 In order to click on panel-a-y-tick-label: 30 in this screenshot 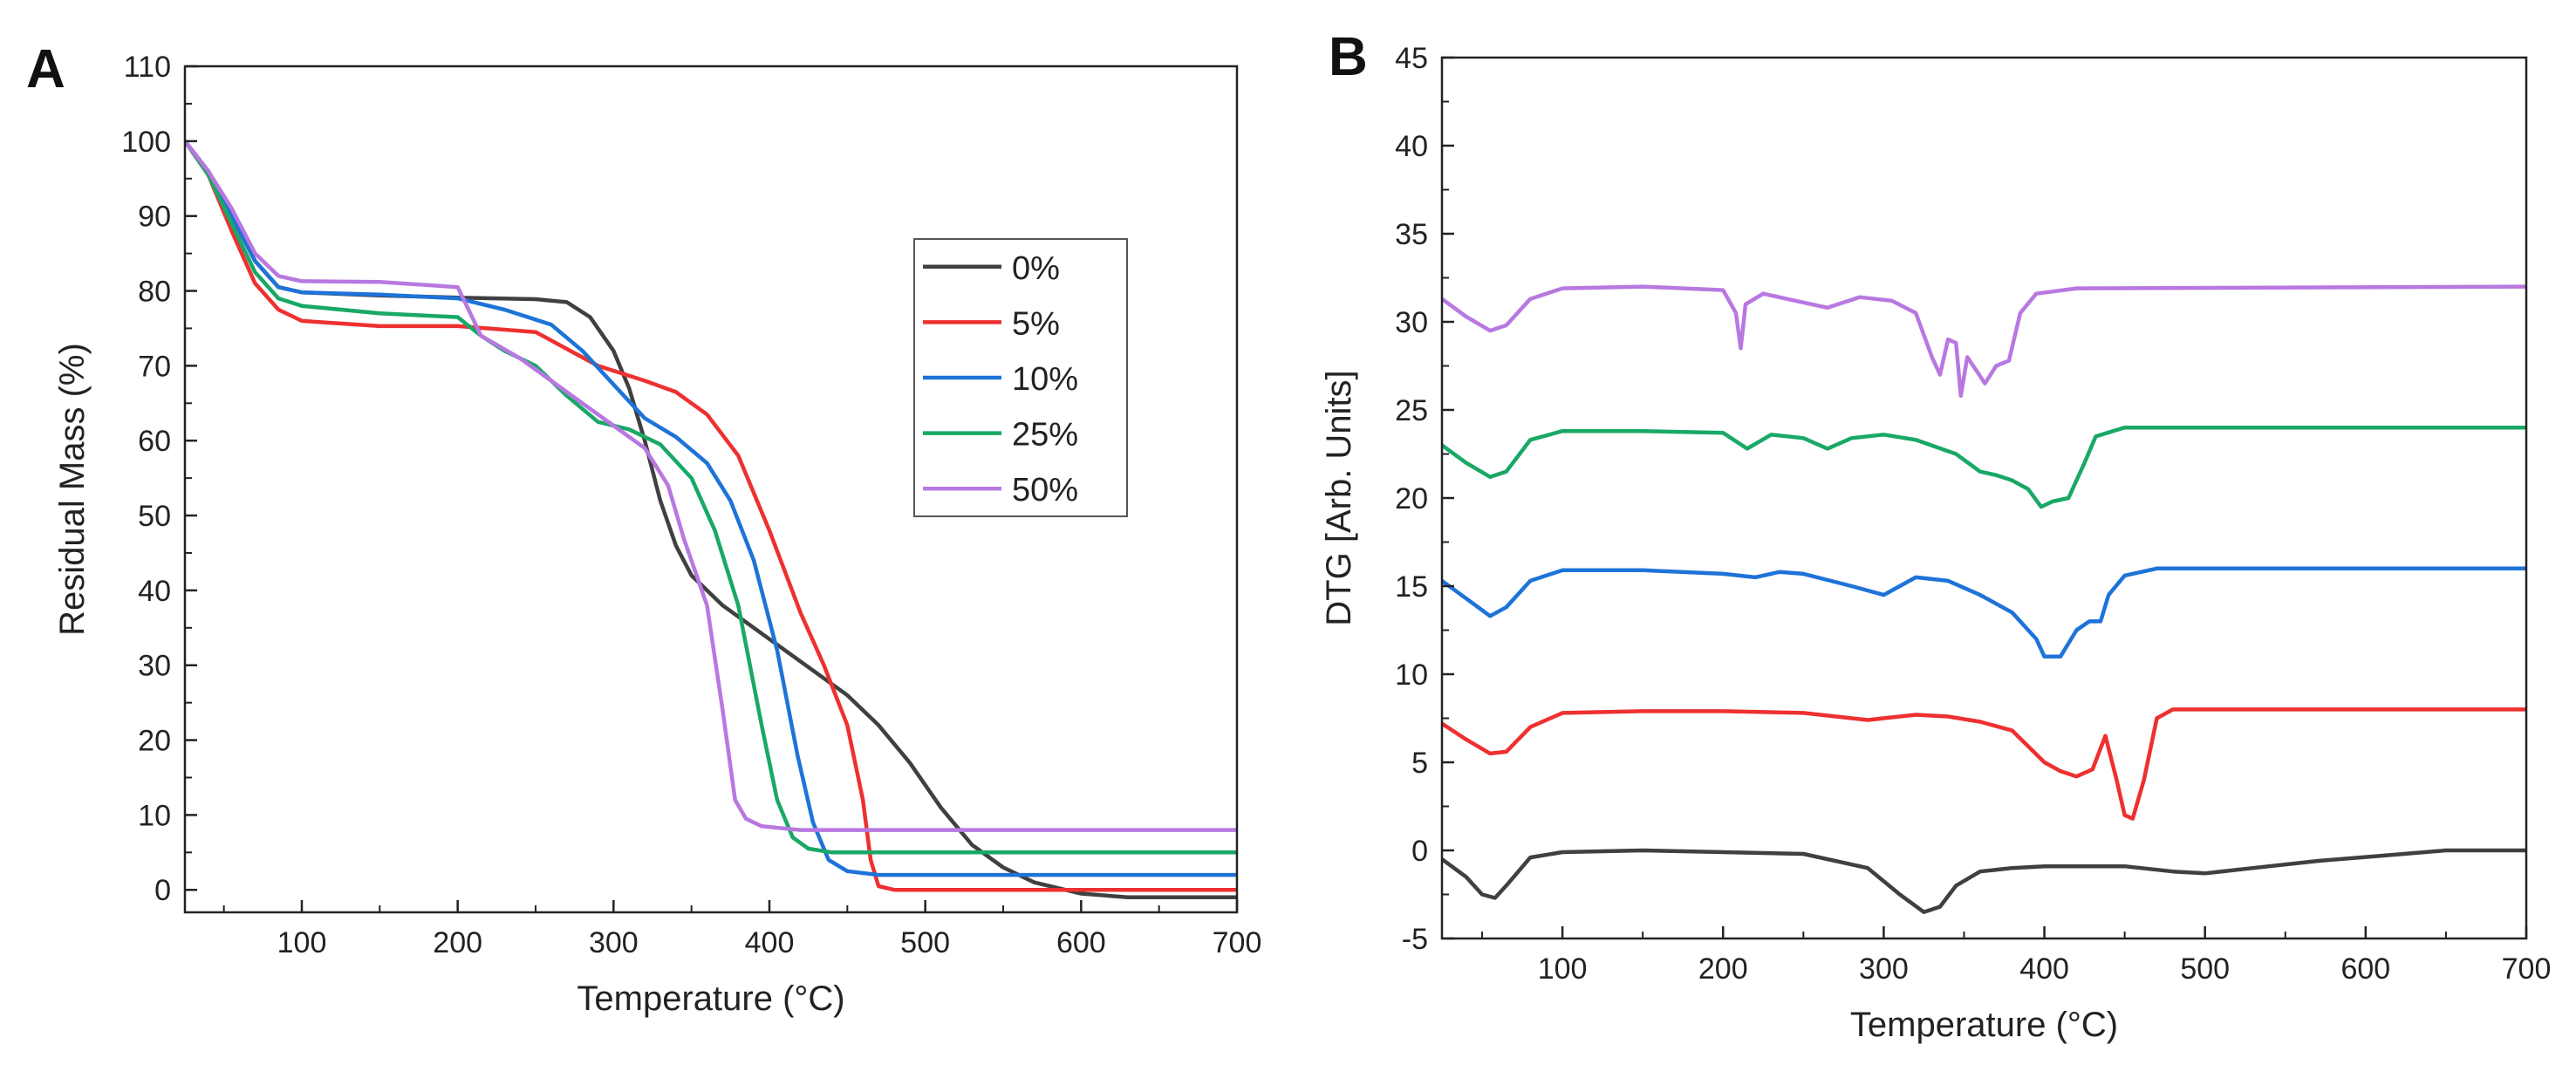, I will do `click(154, 666)`.